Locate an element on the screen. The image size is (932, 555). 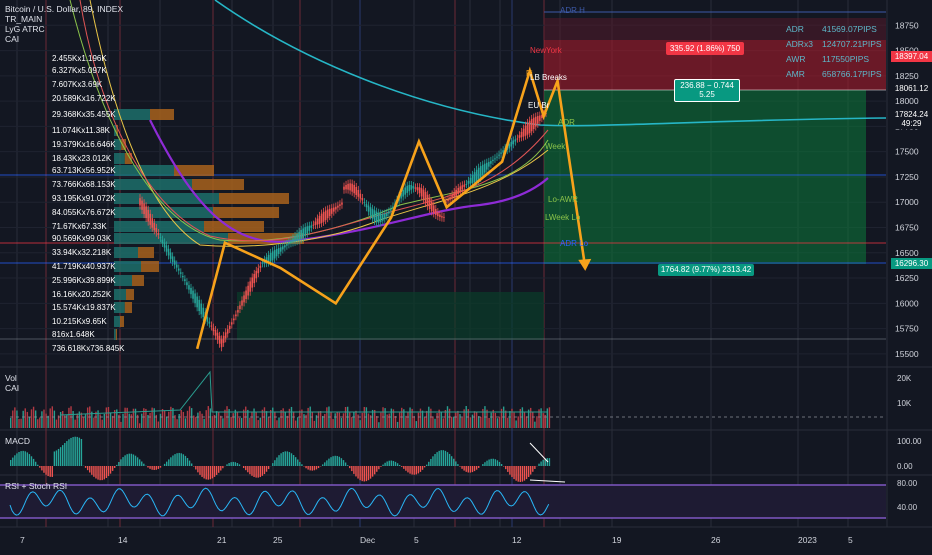
indicator-cai: CAI is located at coordinates (64, 39).